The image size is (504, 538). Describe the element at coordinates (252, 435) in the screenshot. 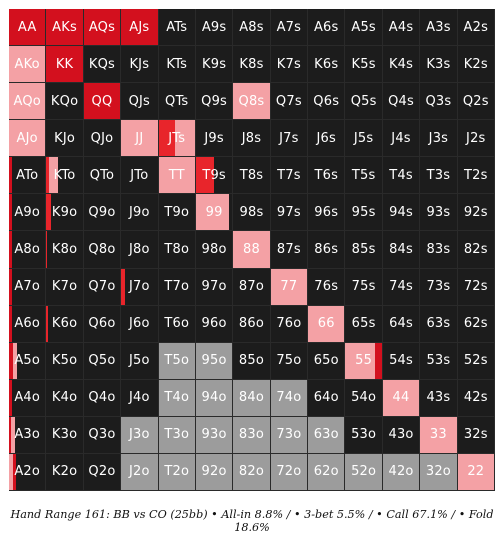

I see `hand-cell-83o: 83o` at that location.